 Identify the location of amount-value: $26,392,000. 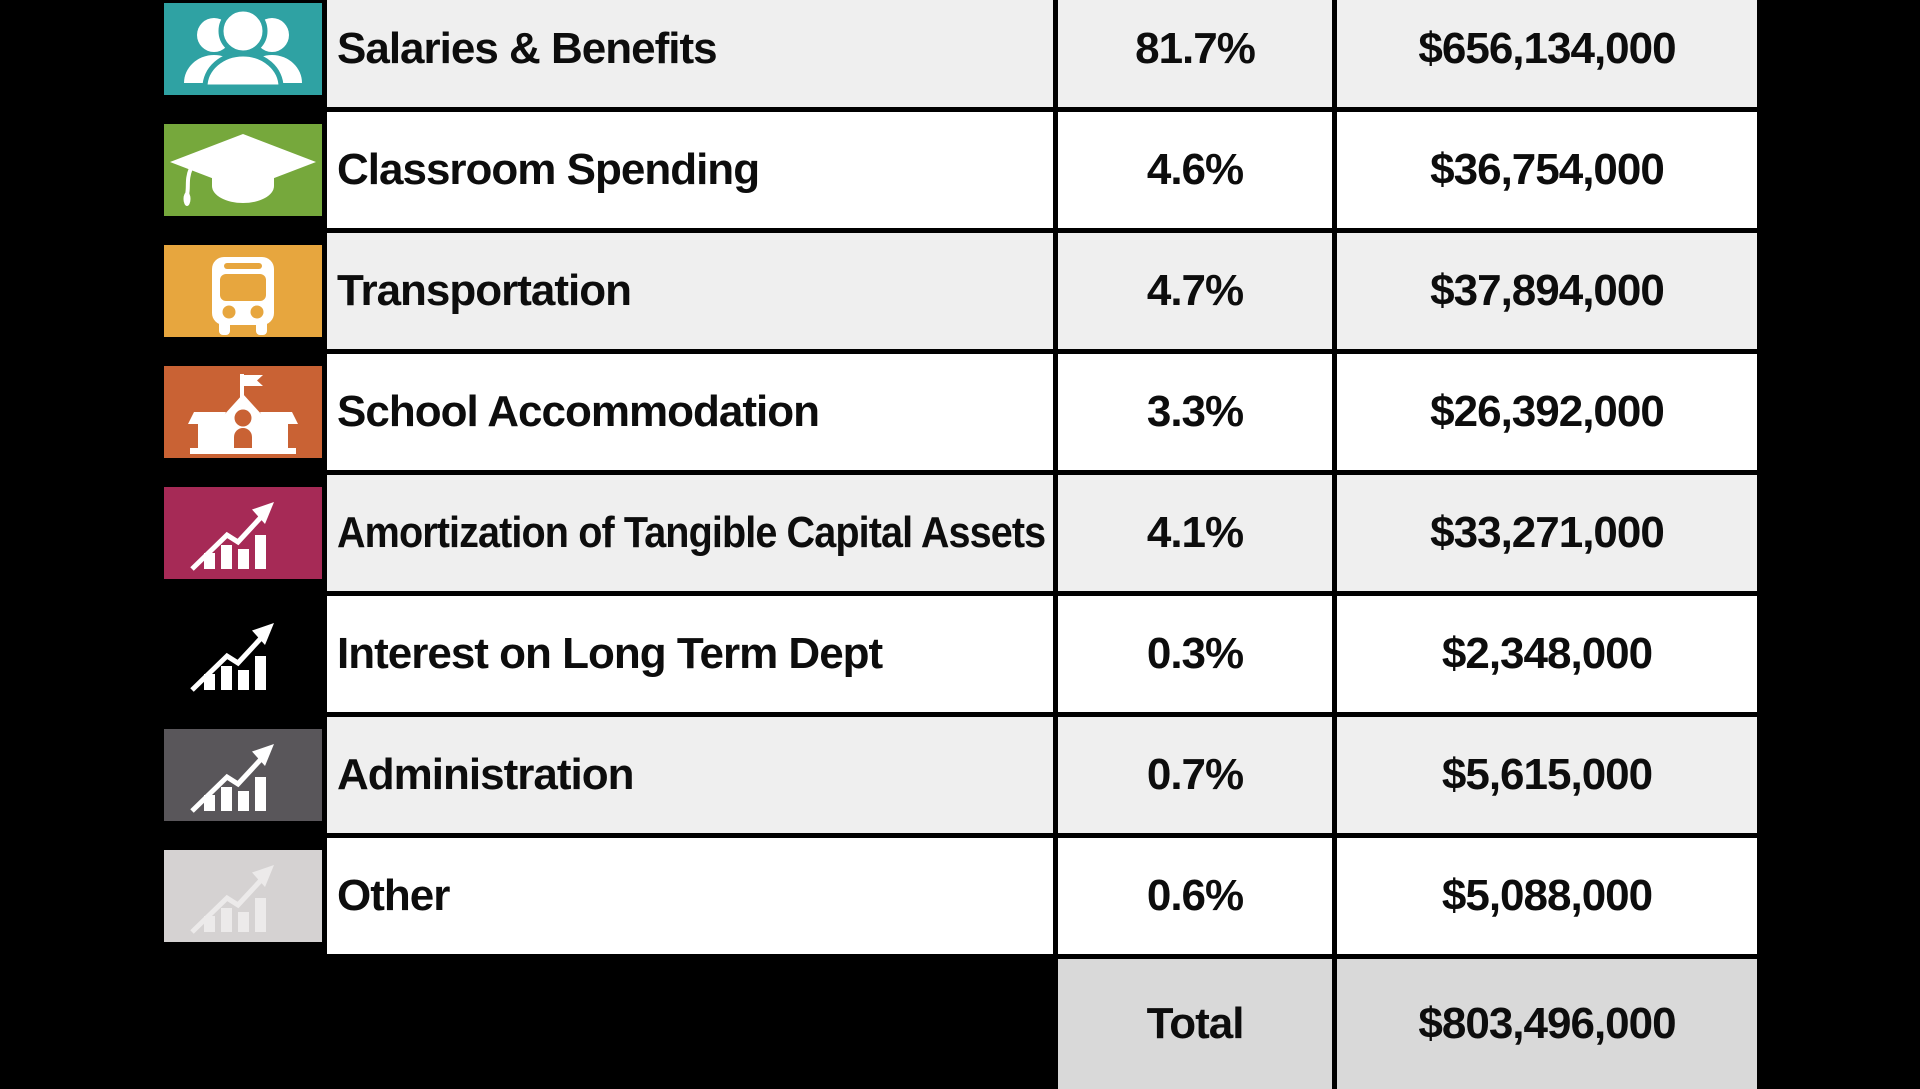
(1547, 411).